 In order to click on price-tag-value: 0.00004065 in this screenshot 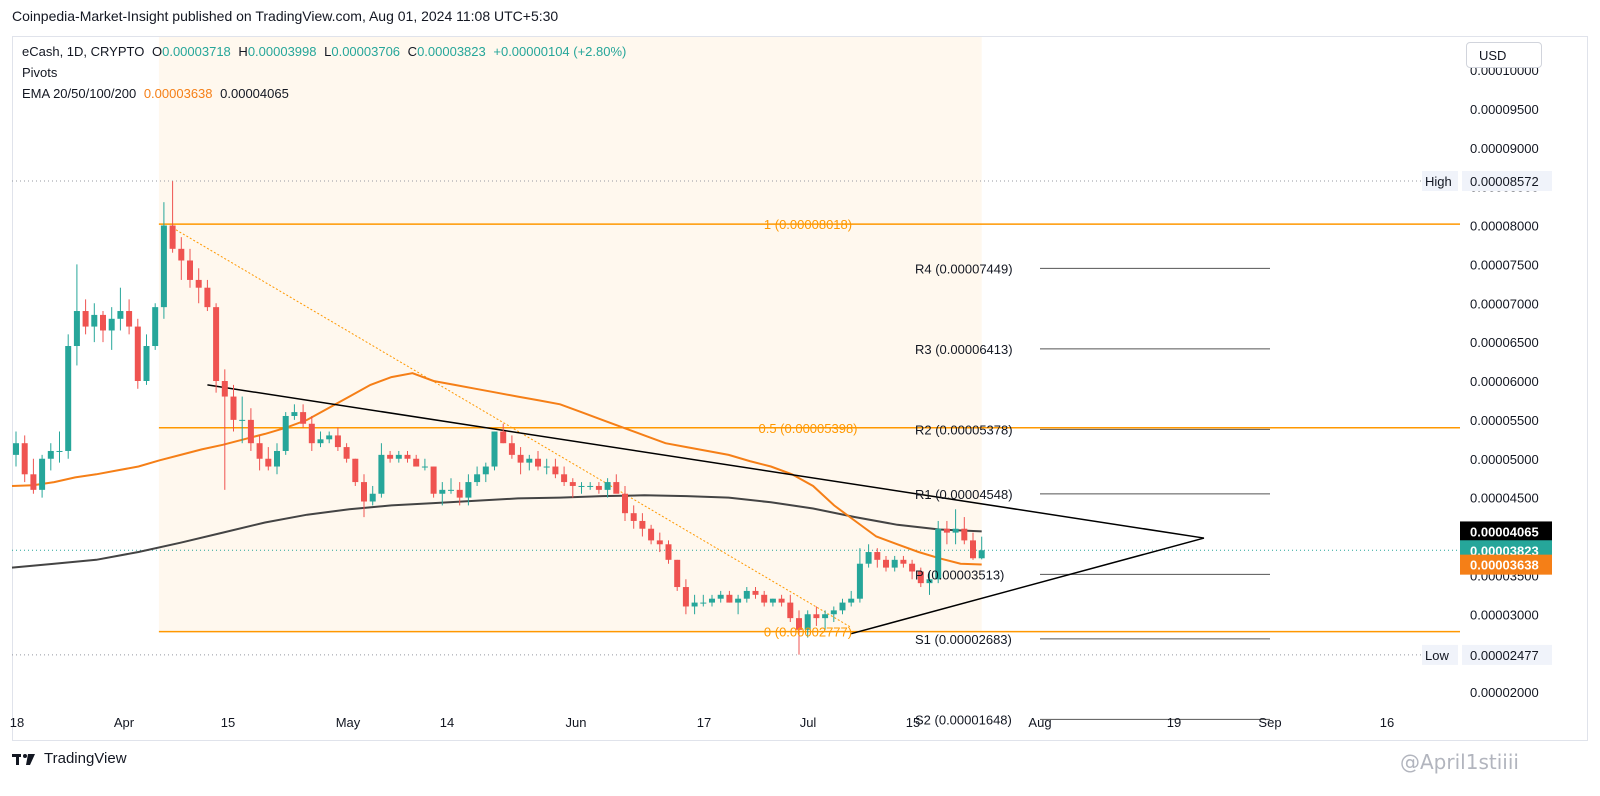, I will do `click(1504, 531)`.